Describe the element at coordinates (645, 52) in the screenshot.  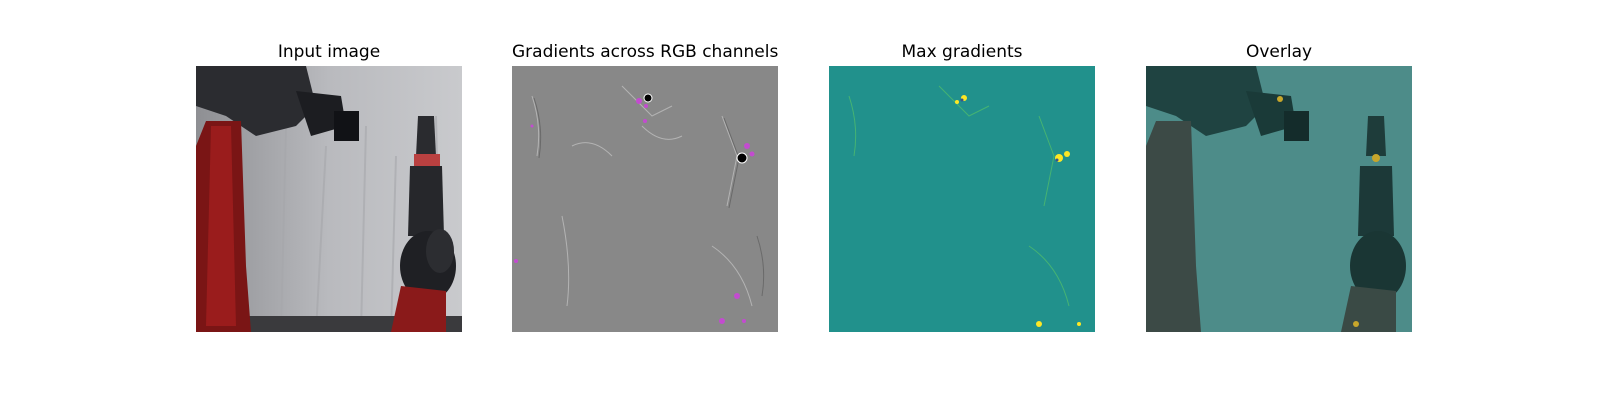
I see `panel-title-gradients-rgb: Gradients across RGB channels` at that location.